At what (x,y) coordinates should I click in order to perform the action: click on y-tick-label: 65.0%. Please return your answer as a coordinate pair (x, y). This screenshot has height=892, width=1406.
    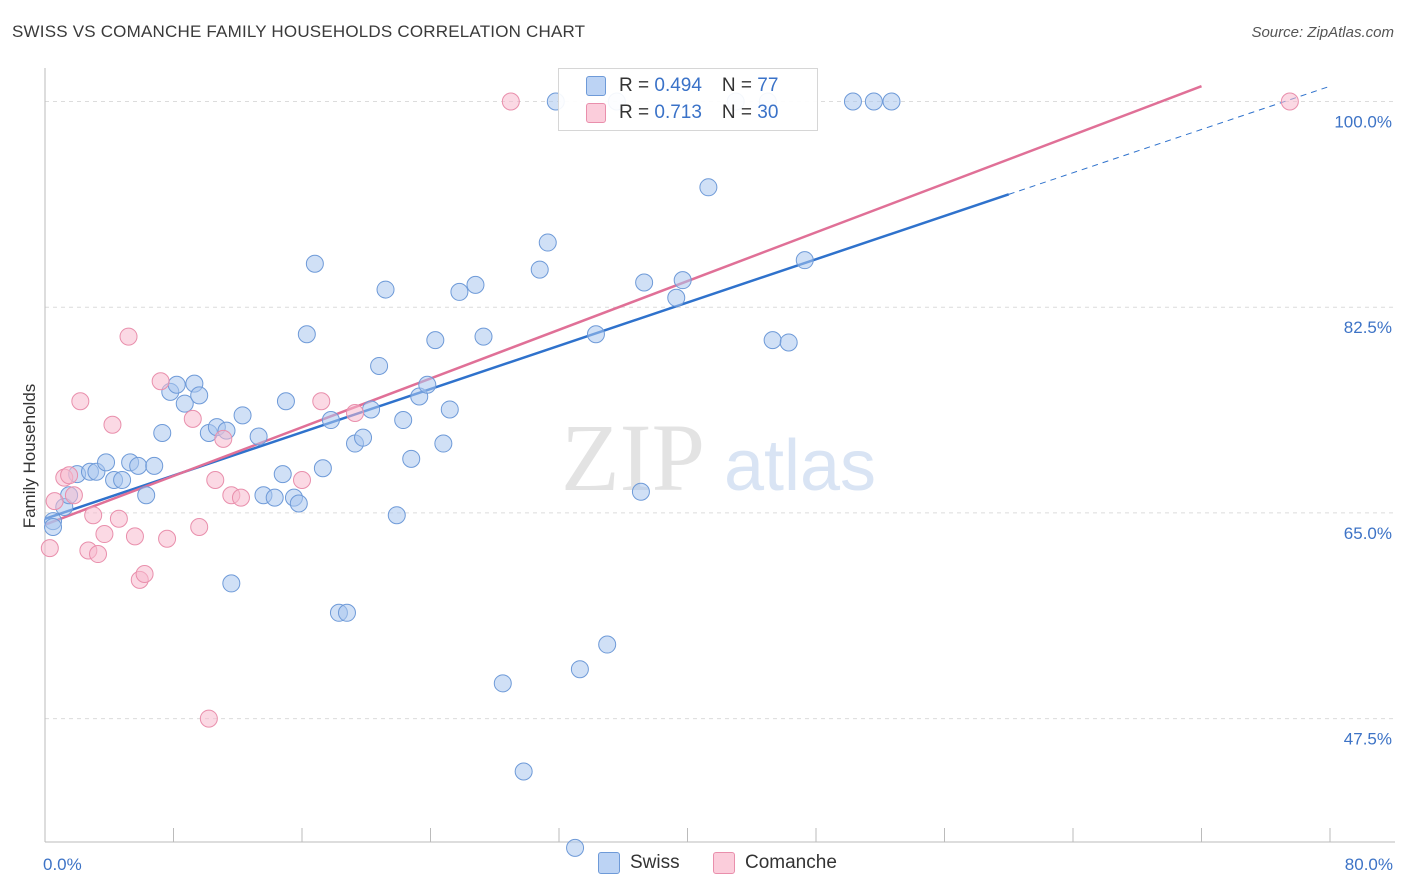
    Looking at the image, I should click on (1368, 533).